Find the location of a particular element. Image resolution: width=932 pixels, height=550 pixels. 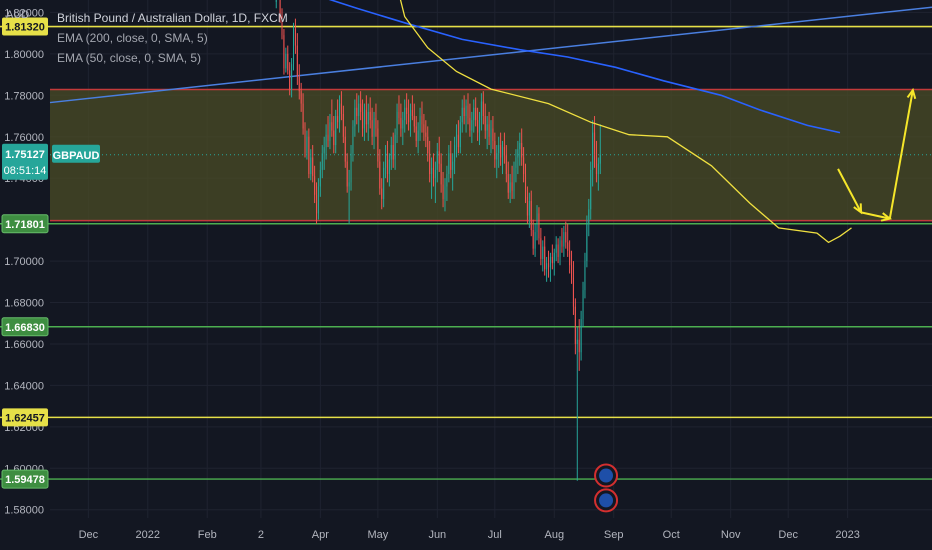

time-tick-label: Aug is located at coordinates (554, 535).